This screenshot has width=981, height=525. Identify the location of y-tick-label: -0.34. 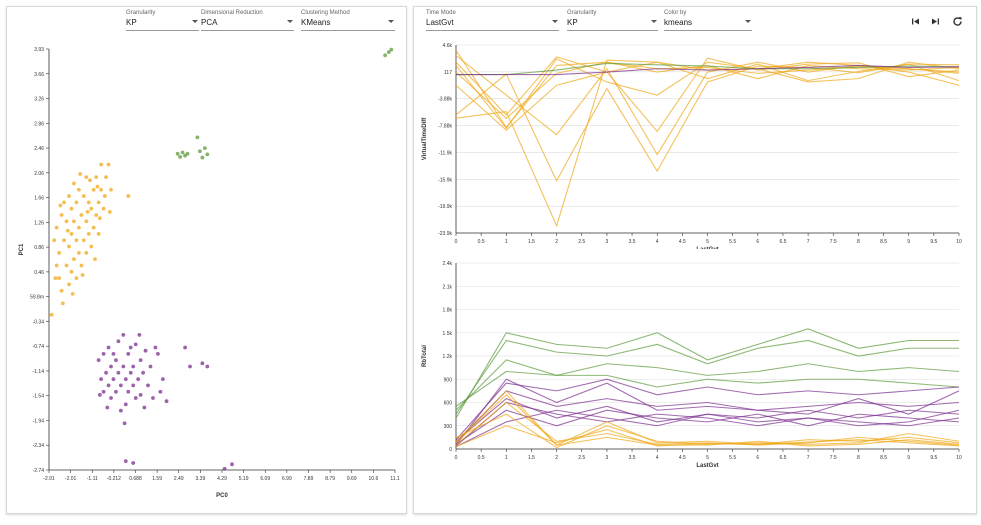
(39, 322).